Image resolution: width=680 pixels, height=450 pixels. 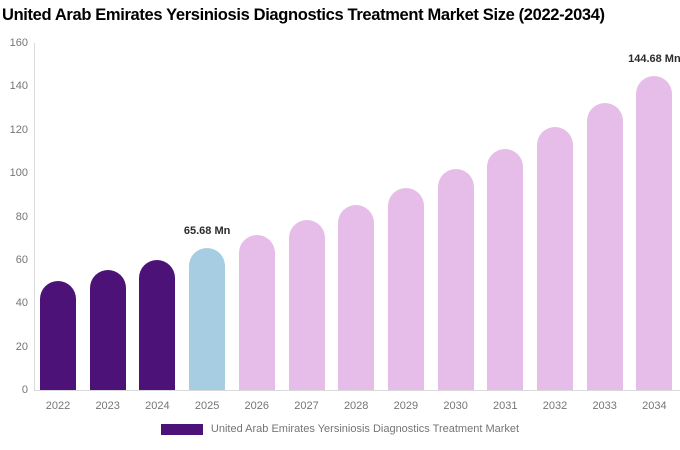 I want to click on x-tick-label: 2026, so click(x=257, y=406).